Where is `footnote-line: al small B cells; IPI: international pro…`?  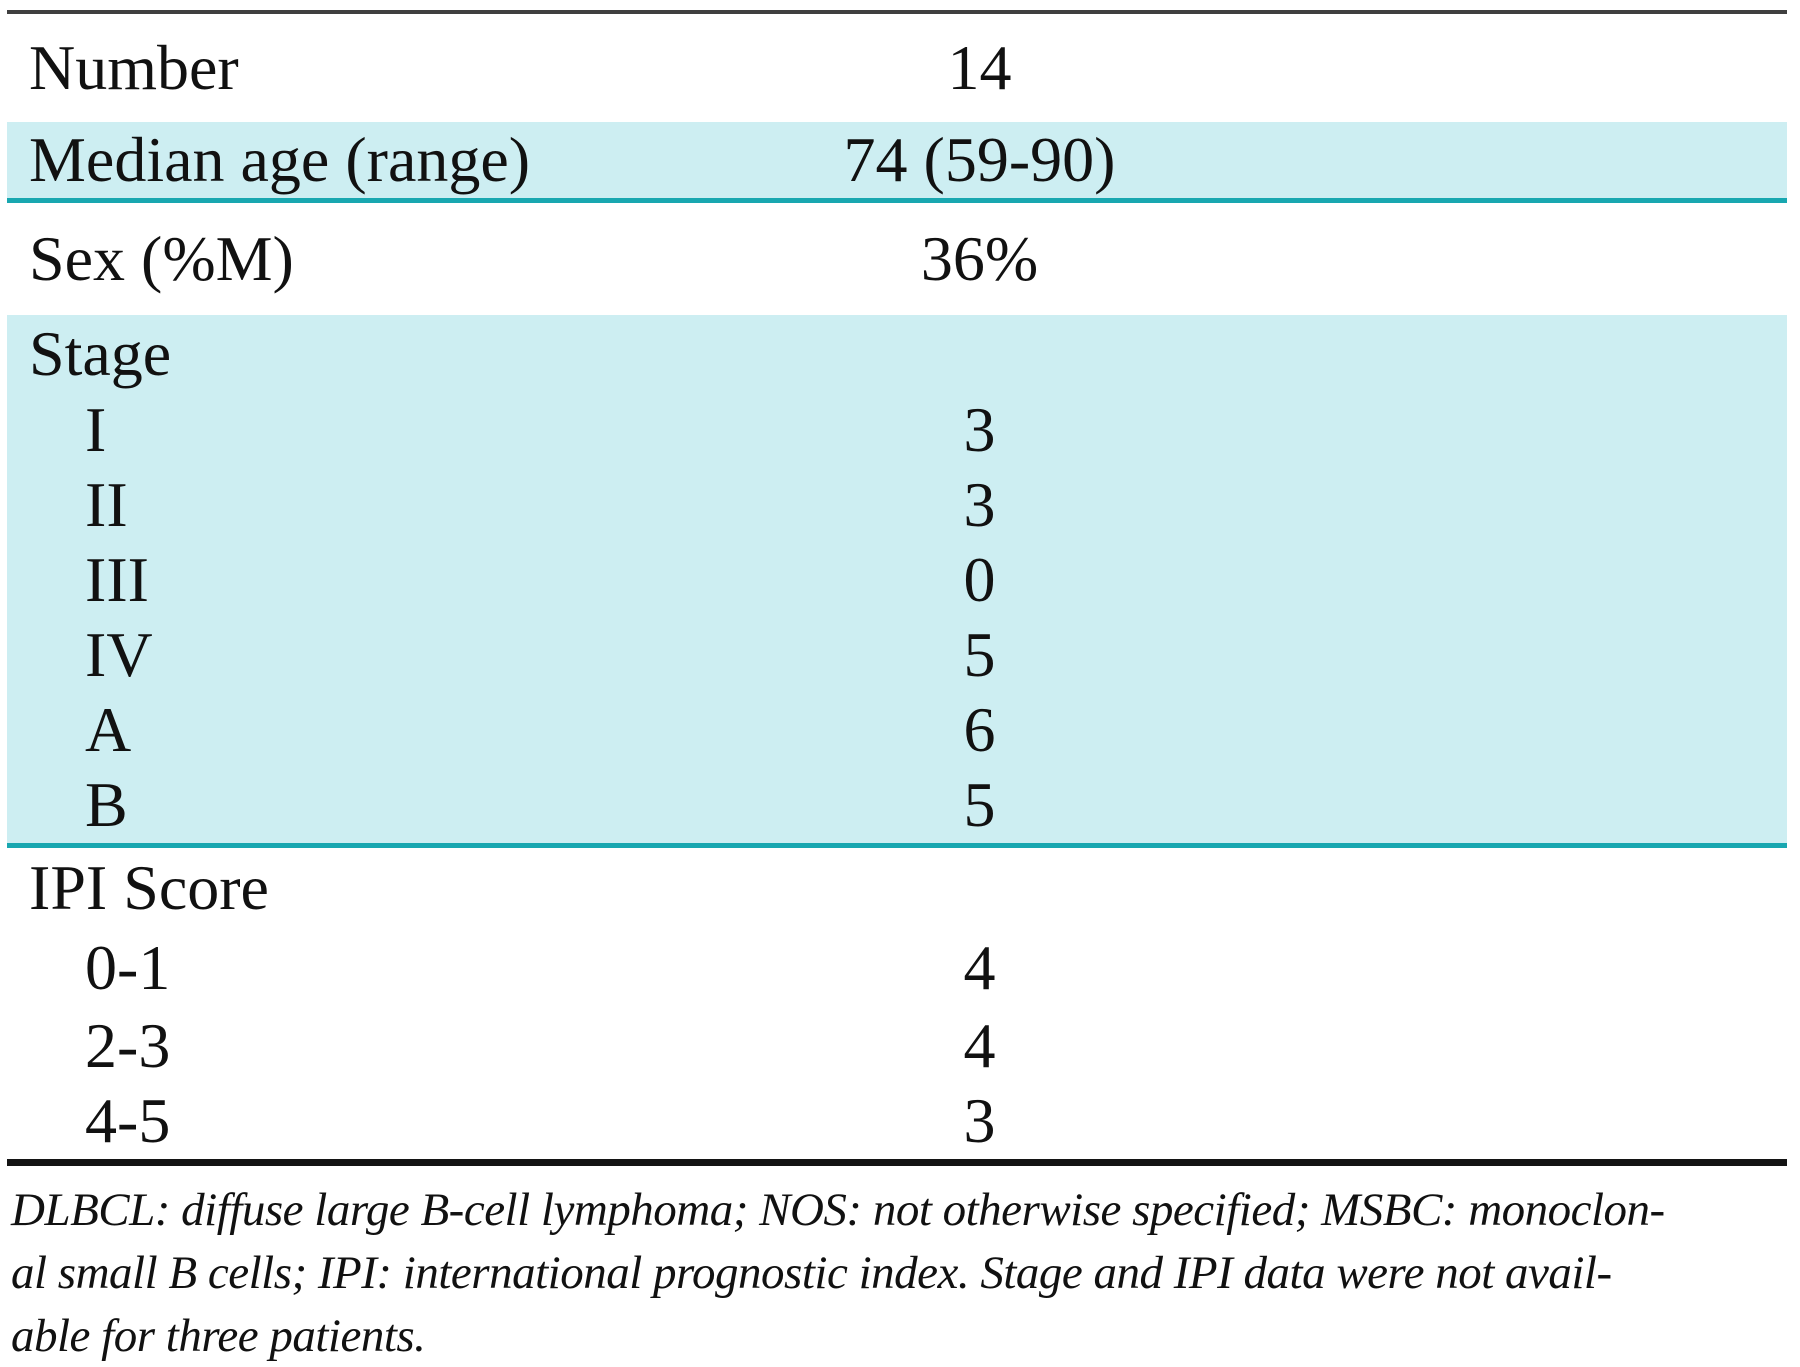
footnote-line: al small B cells; IPI: international pro… is located at coordinates (811, 1273).